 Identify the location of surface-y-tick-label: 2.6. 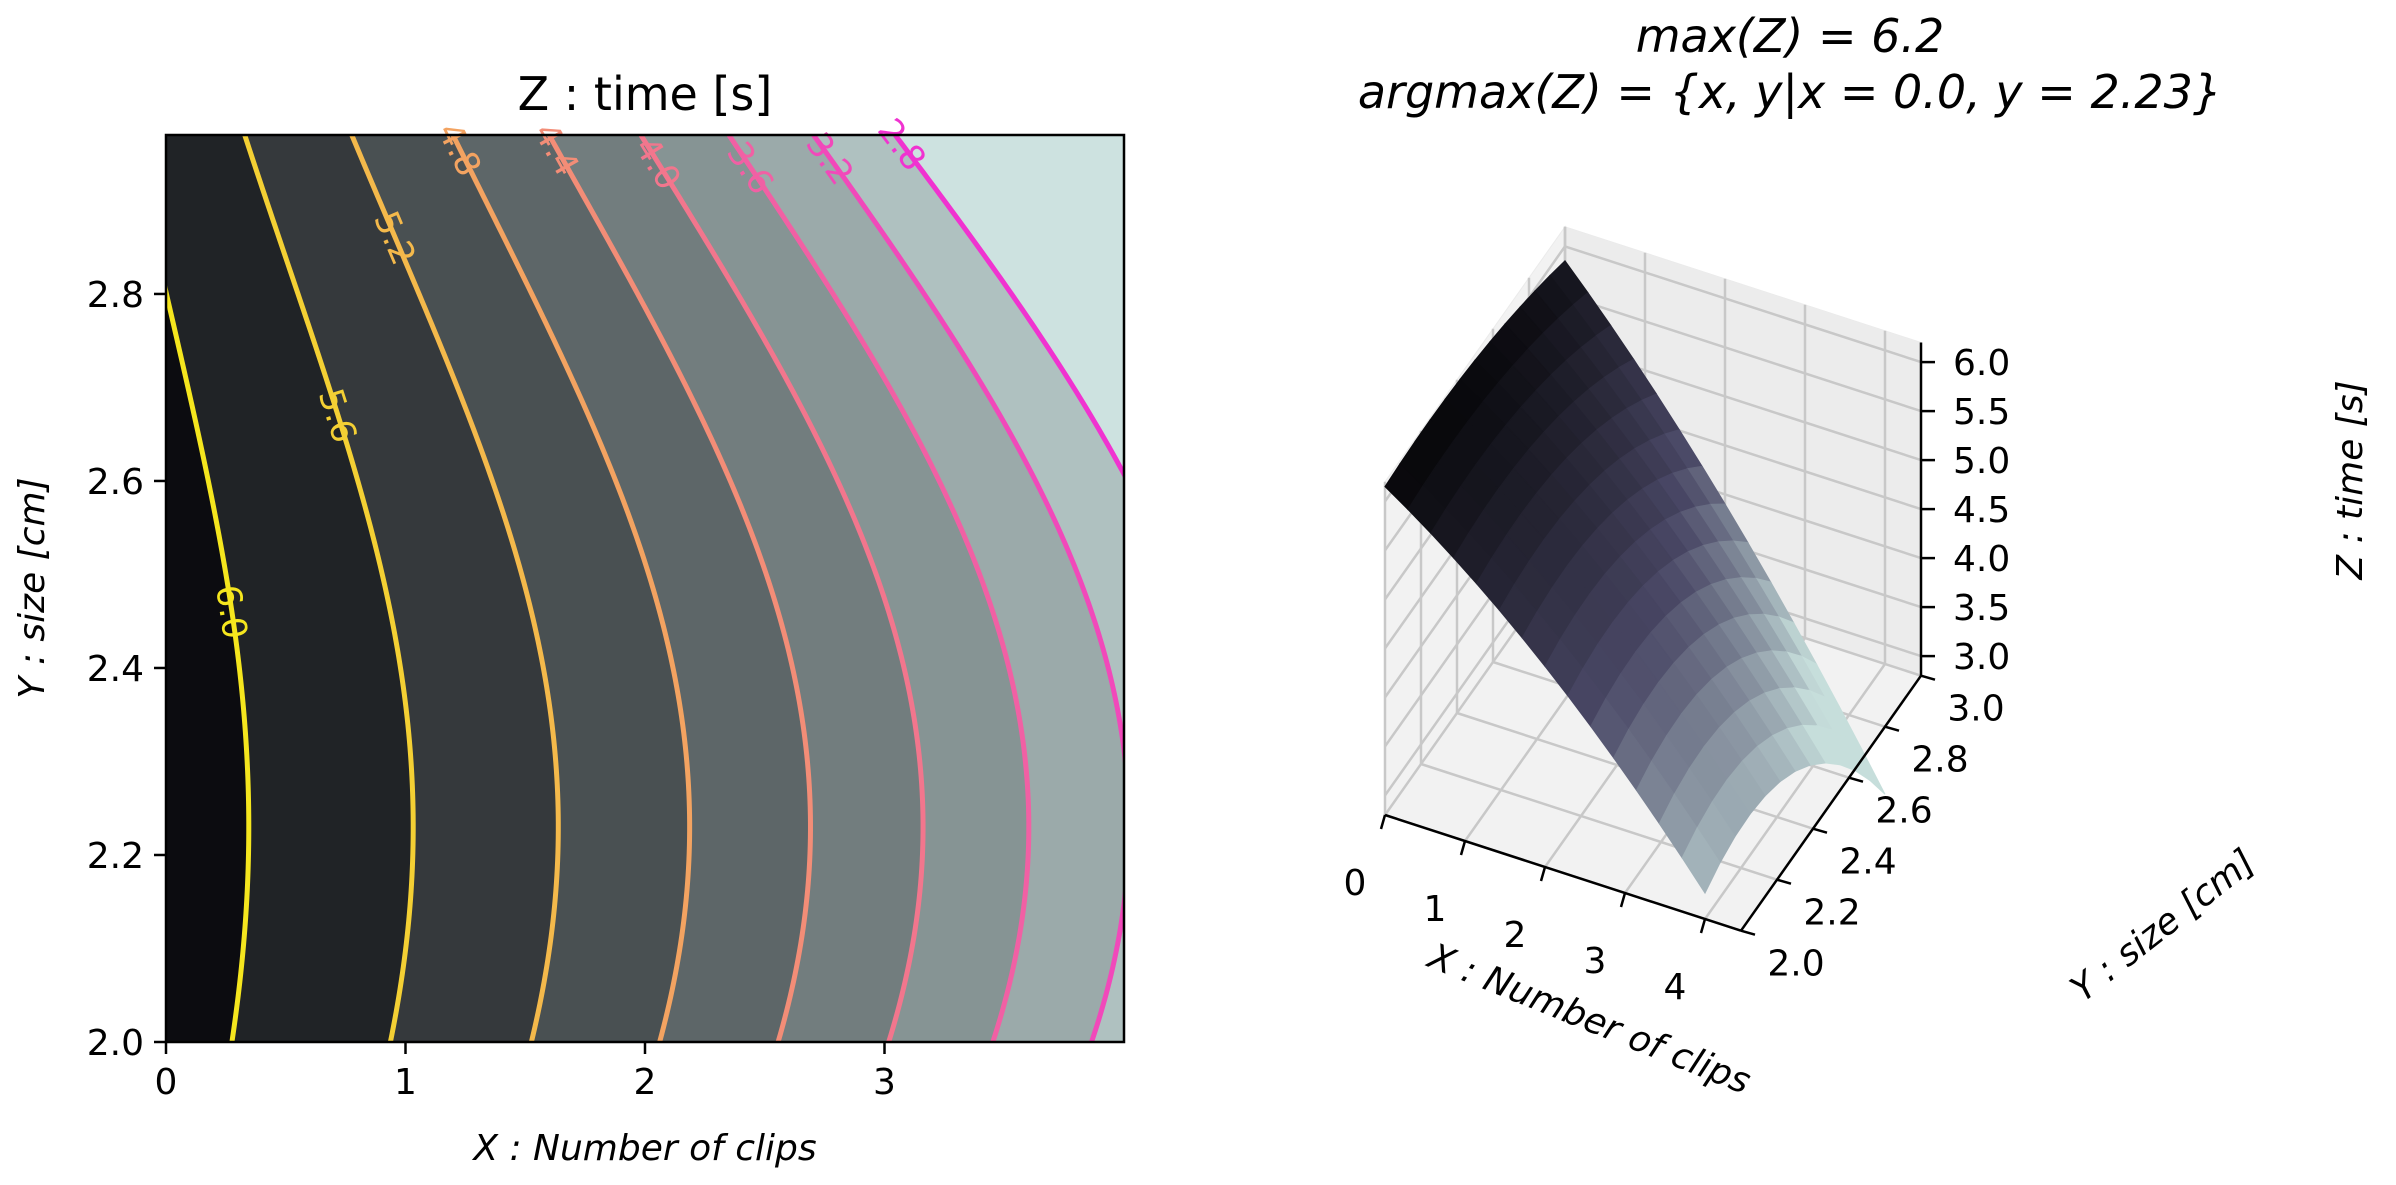
(1903, 811).